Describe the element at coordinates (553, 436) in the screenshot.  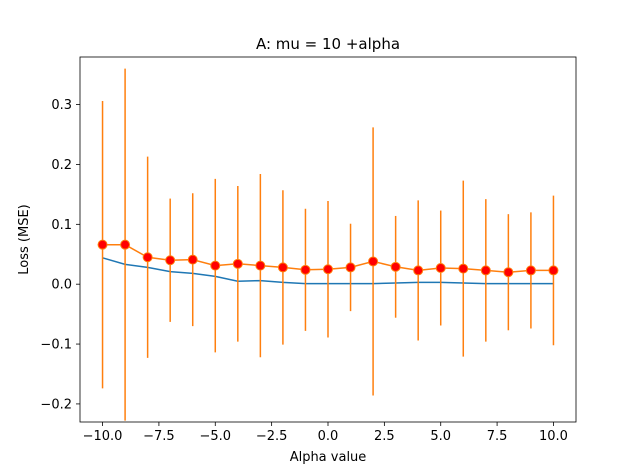
I see `x-tick-label: 10.0` at that location.